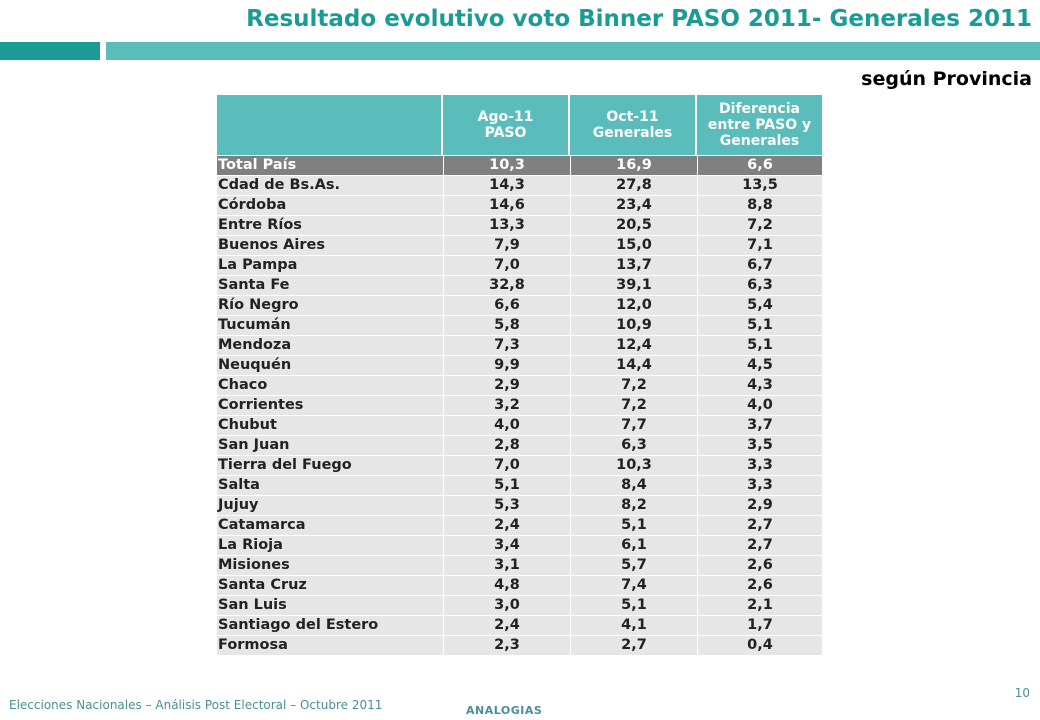 This screenshot has width=1040, height=720. What do you see at coordinates (330, 245) in the screenshot?
I see `province-cell: Buenos Aires` at bounding box center [330, 245].